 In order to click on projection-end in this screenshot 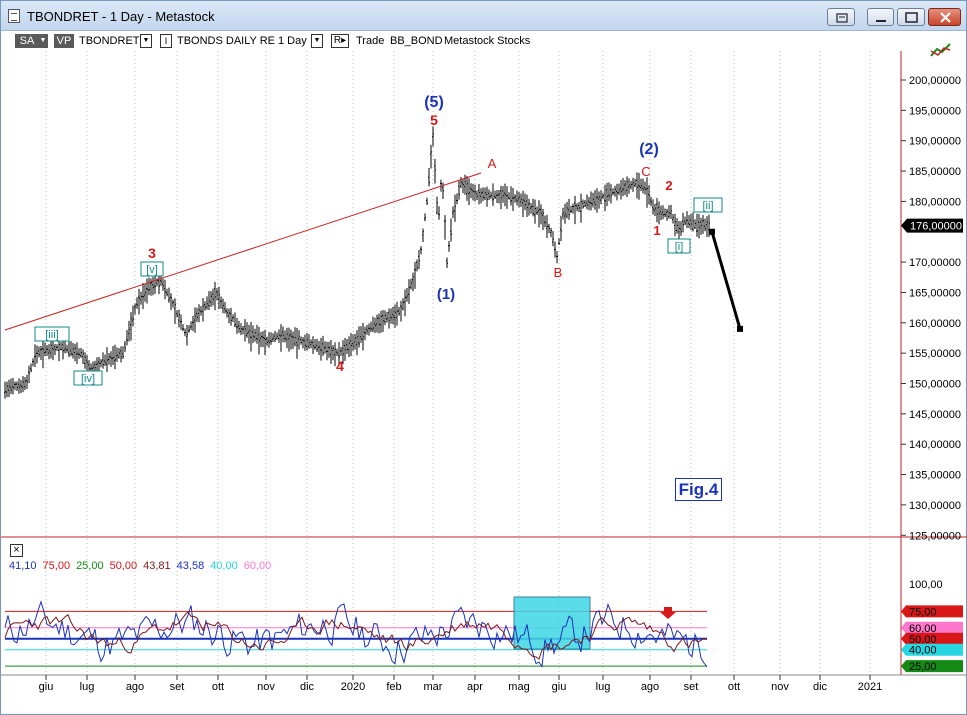, I will do `click(740, 328)`.